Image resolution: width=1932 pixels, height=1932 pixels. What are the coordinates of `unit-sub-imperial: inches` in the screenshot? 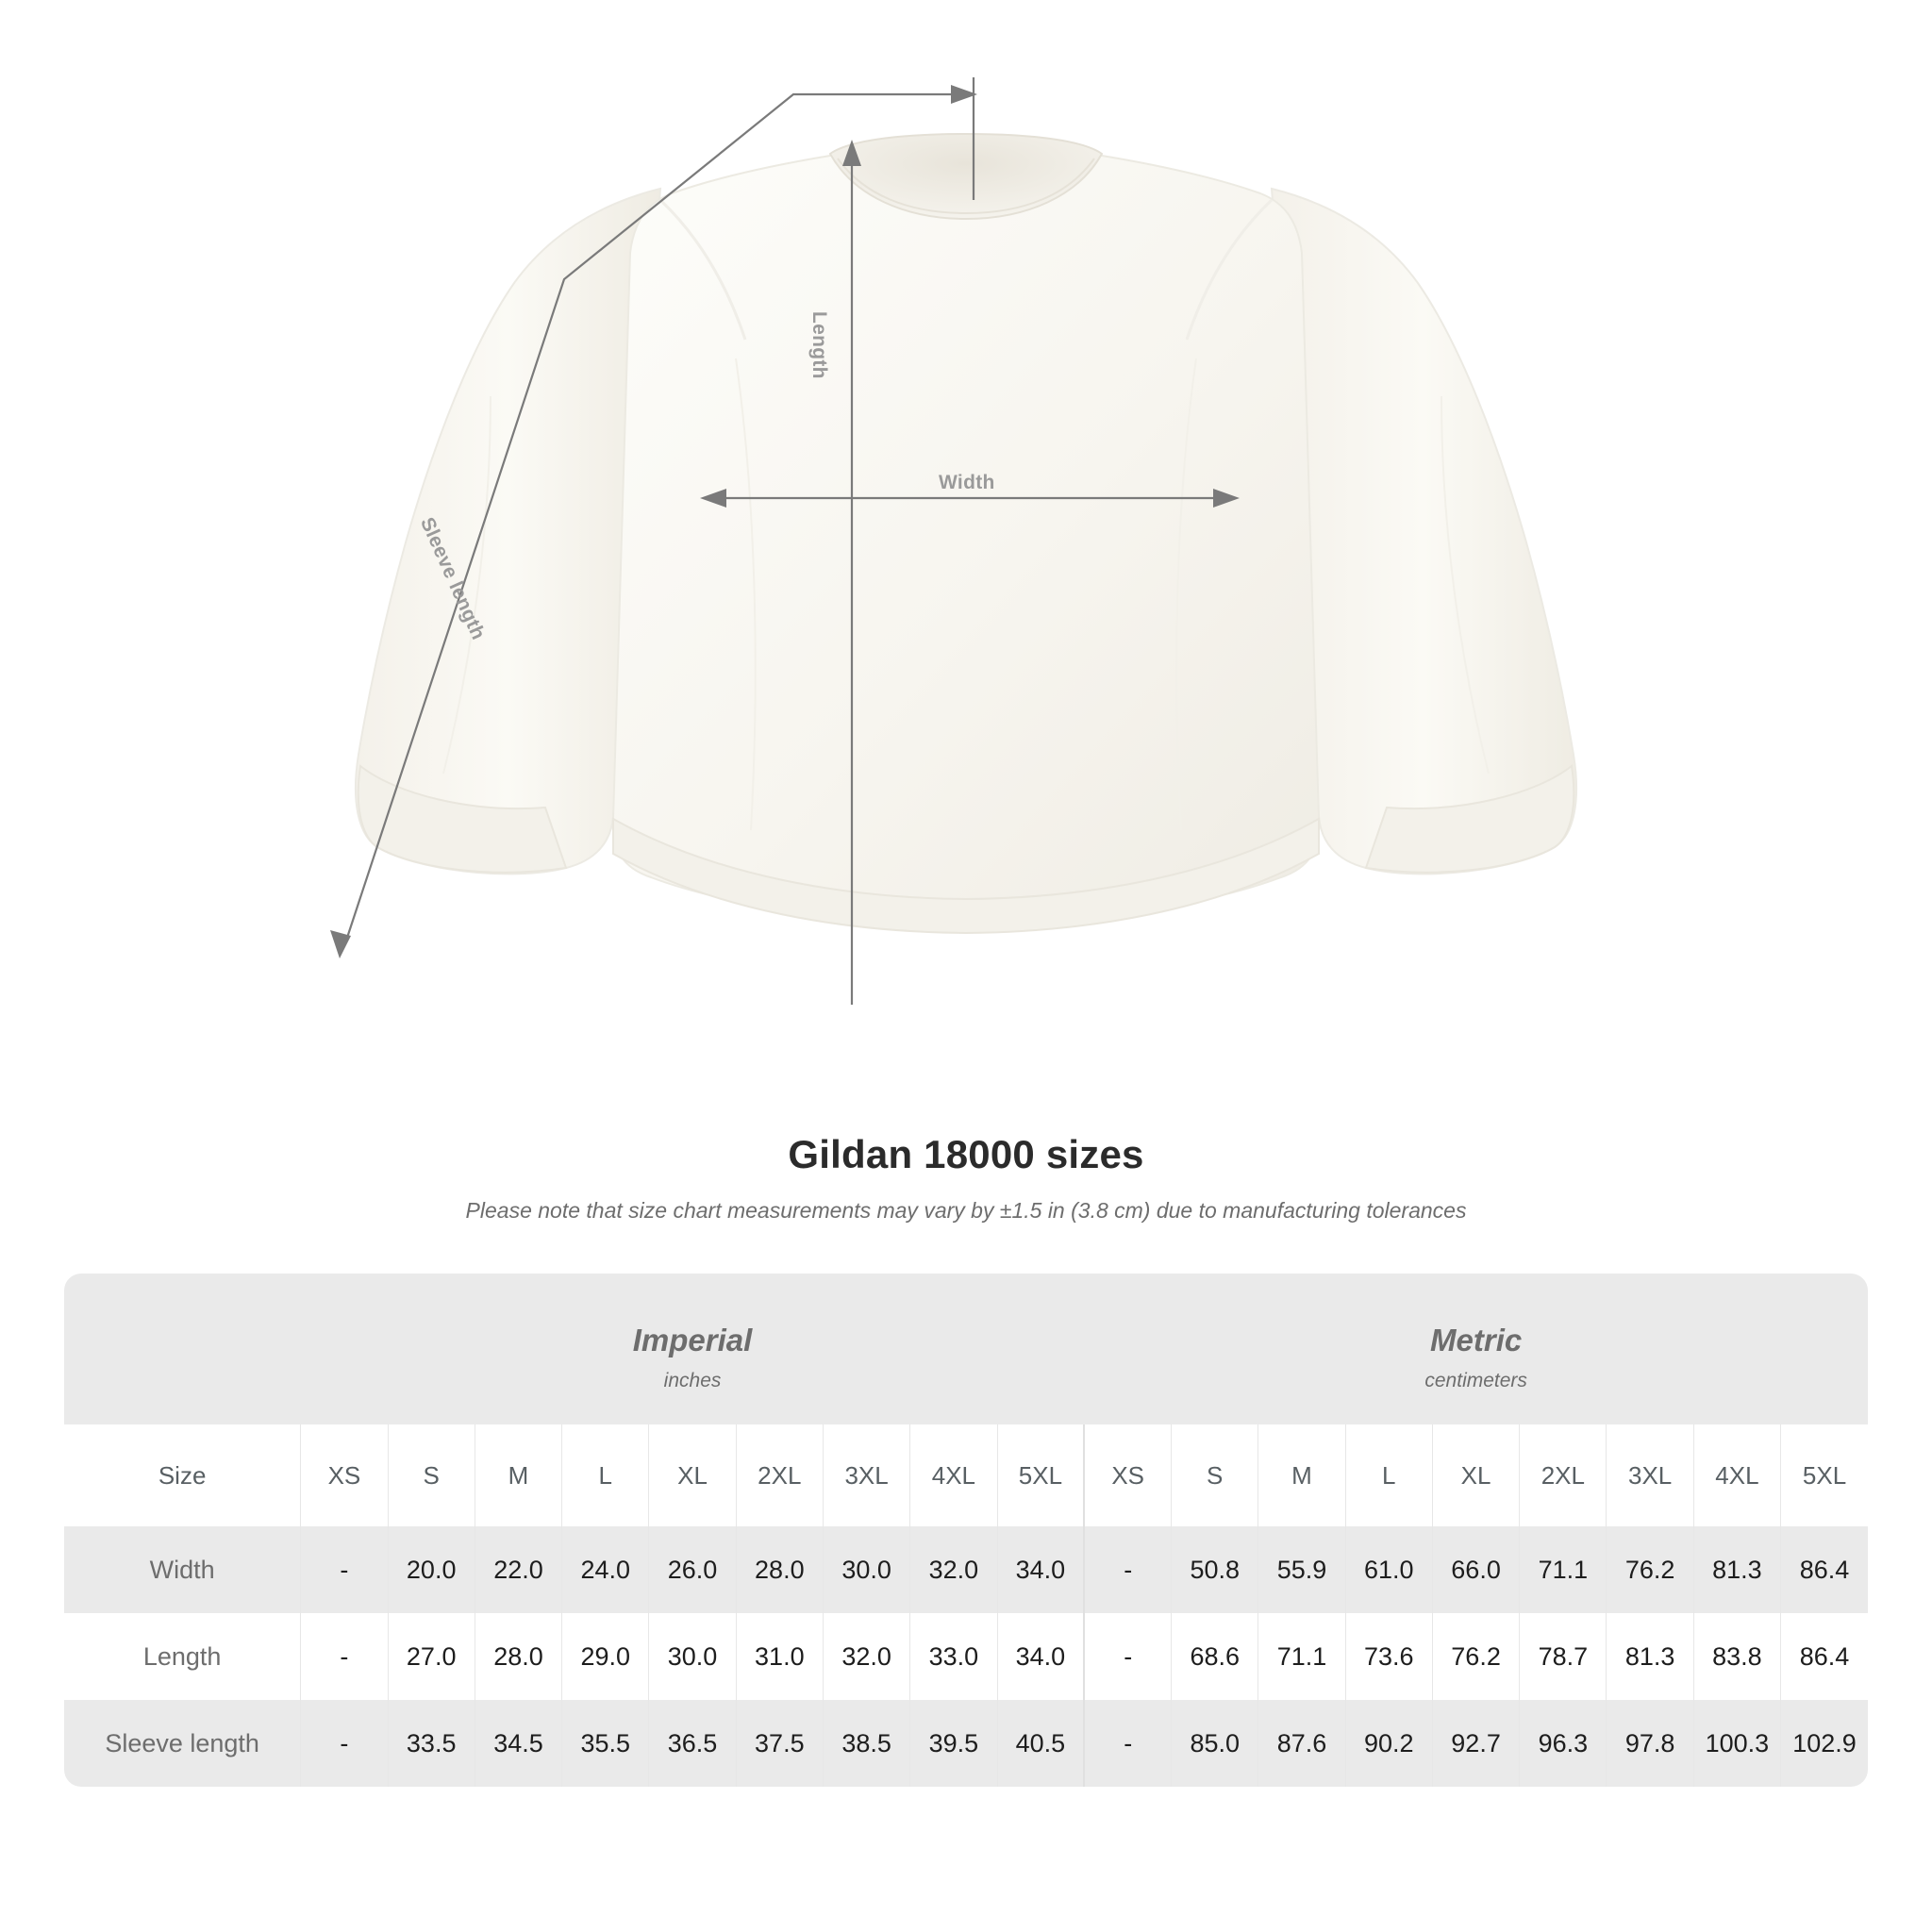 It's located at (692, 1380).